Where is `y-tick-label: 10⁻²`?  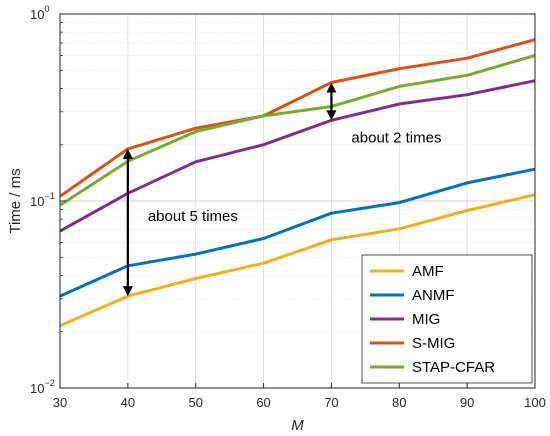
y-tick-label: 10⁻² is located at coordinates (42, 387).